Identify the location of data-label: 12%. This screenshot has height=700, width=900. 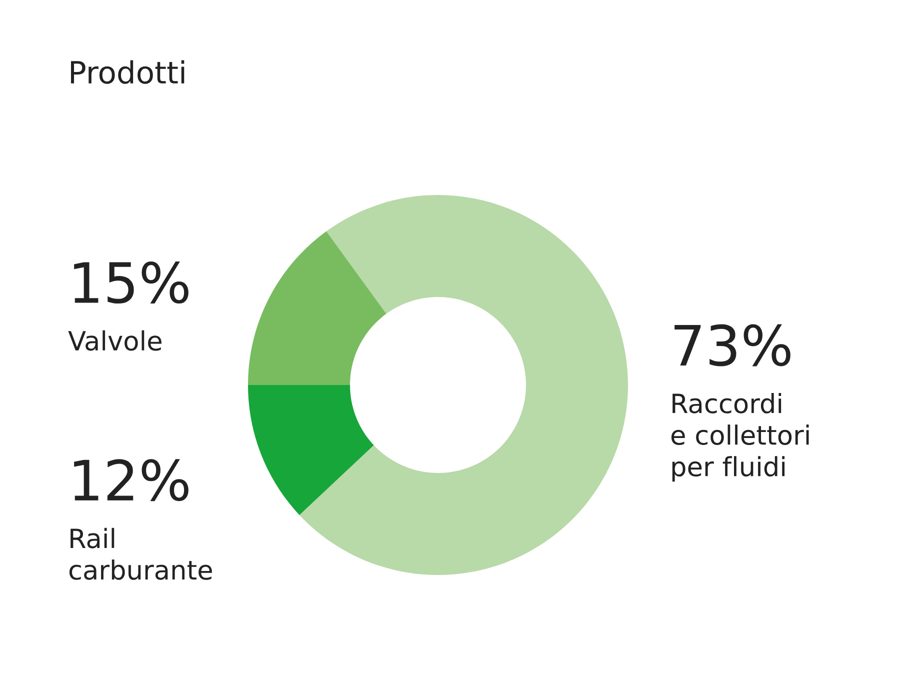
(131, 480).